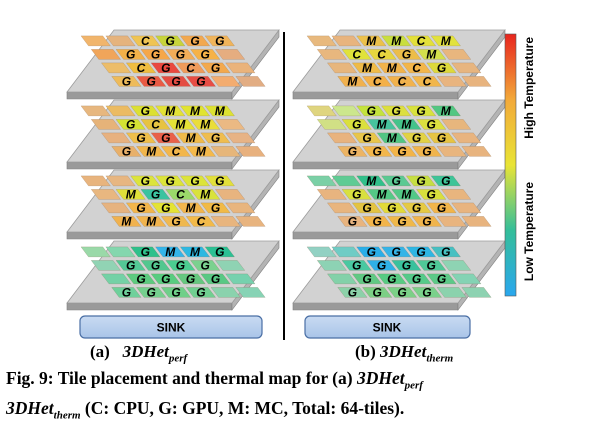 The height and width of the screenshot is (423, 603). I want to click on subcaption-b-sub: therm, so click(440, 358).